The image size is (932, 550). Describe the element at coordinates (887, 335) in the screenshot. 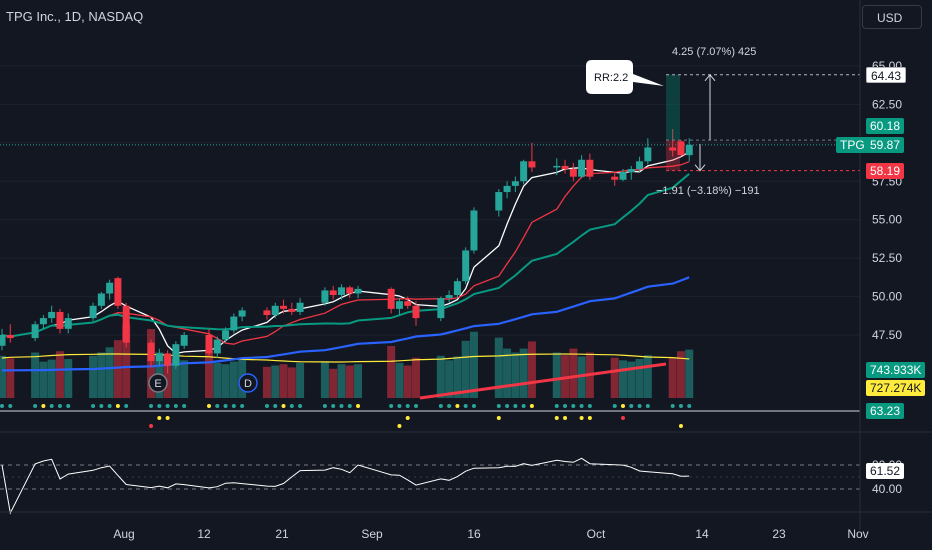

I see `price-tick-label: 47.50` at that location.